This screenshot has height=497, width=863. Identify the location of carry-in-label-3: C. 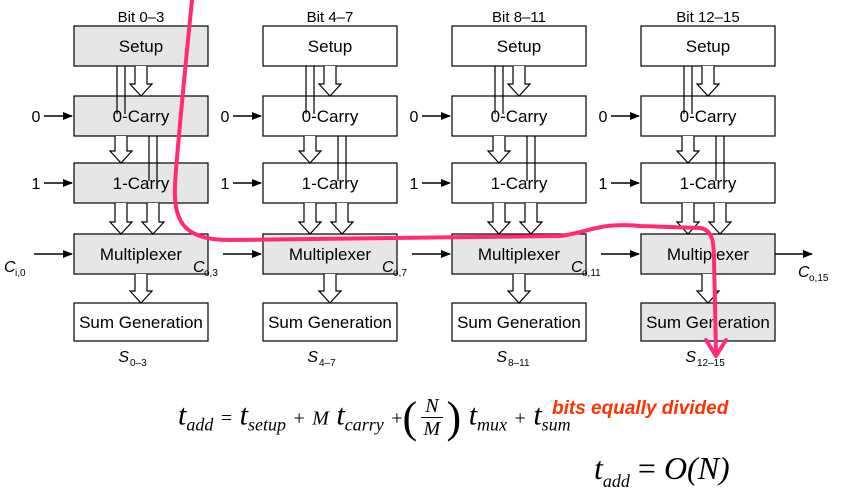
(577, 267).